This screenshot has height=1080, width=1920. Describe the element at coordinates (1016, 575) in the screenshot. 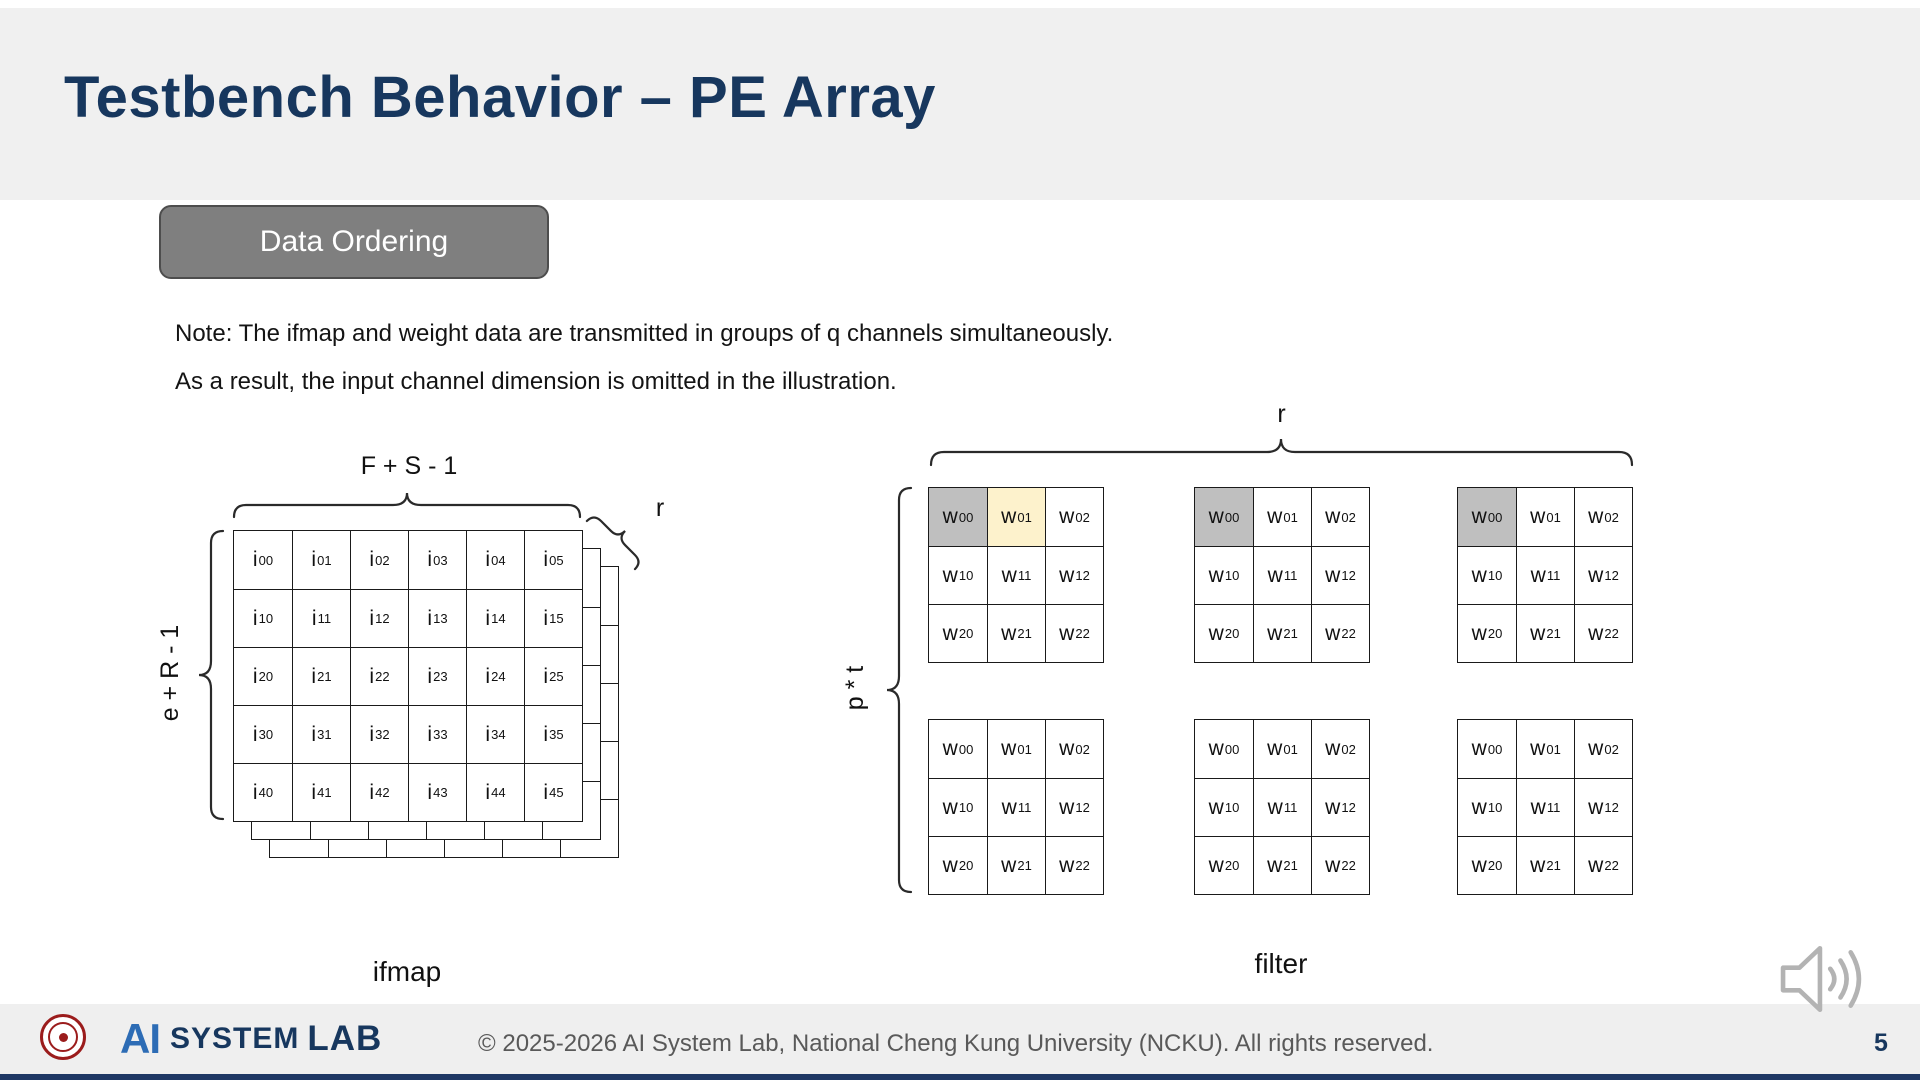

I see `filter-matrix-1: w 00 w 01 w 02 w 10 w 11 w 12 w 20 w 21 w 22` at that location.